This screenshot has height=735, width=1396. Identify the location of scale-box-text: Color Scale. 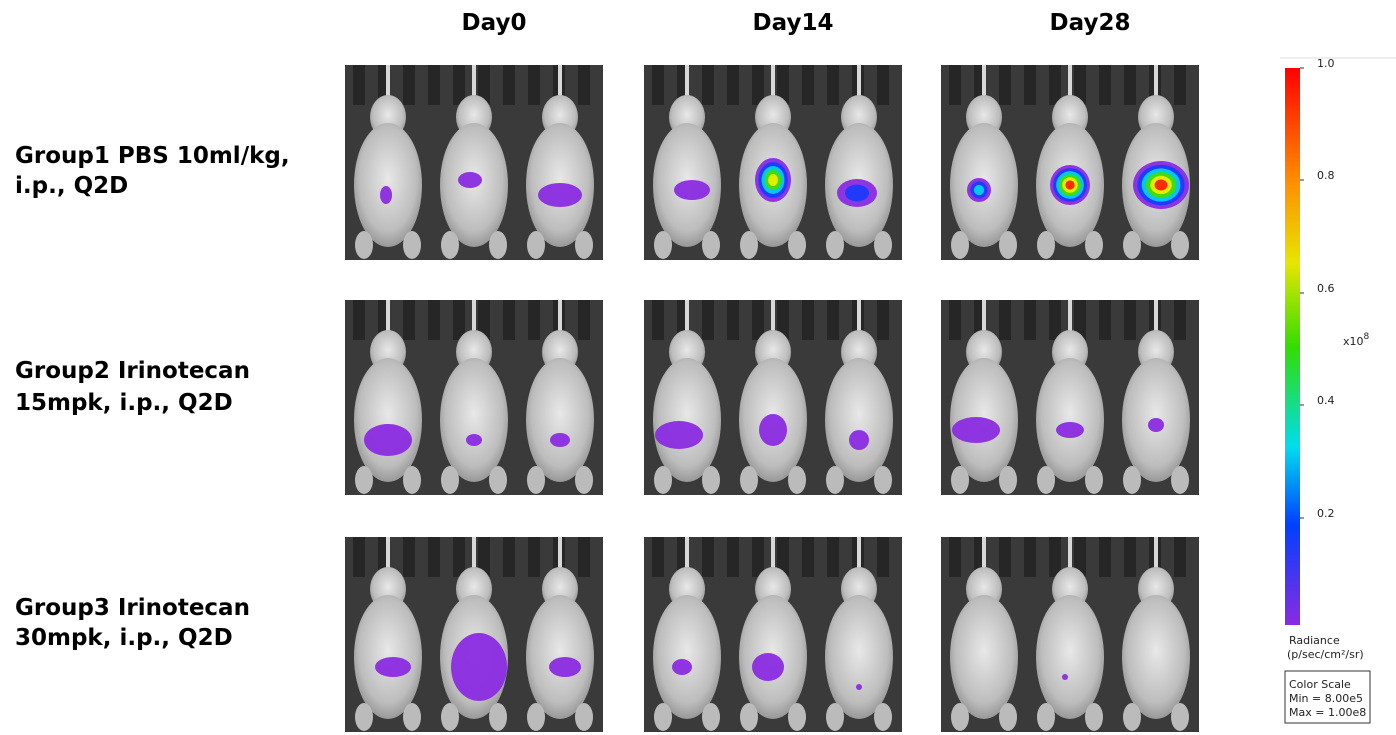
(1320, 684).